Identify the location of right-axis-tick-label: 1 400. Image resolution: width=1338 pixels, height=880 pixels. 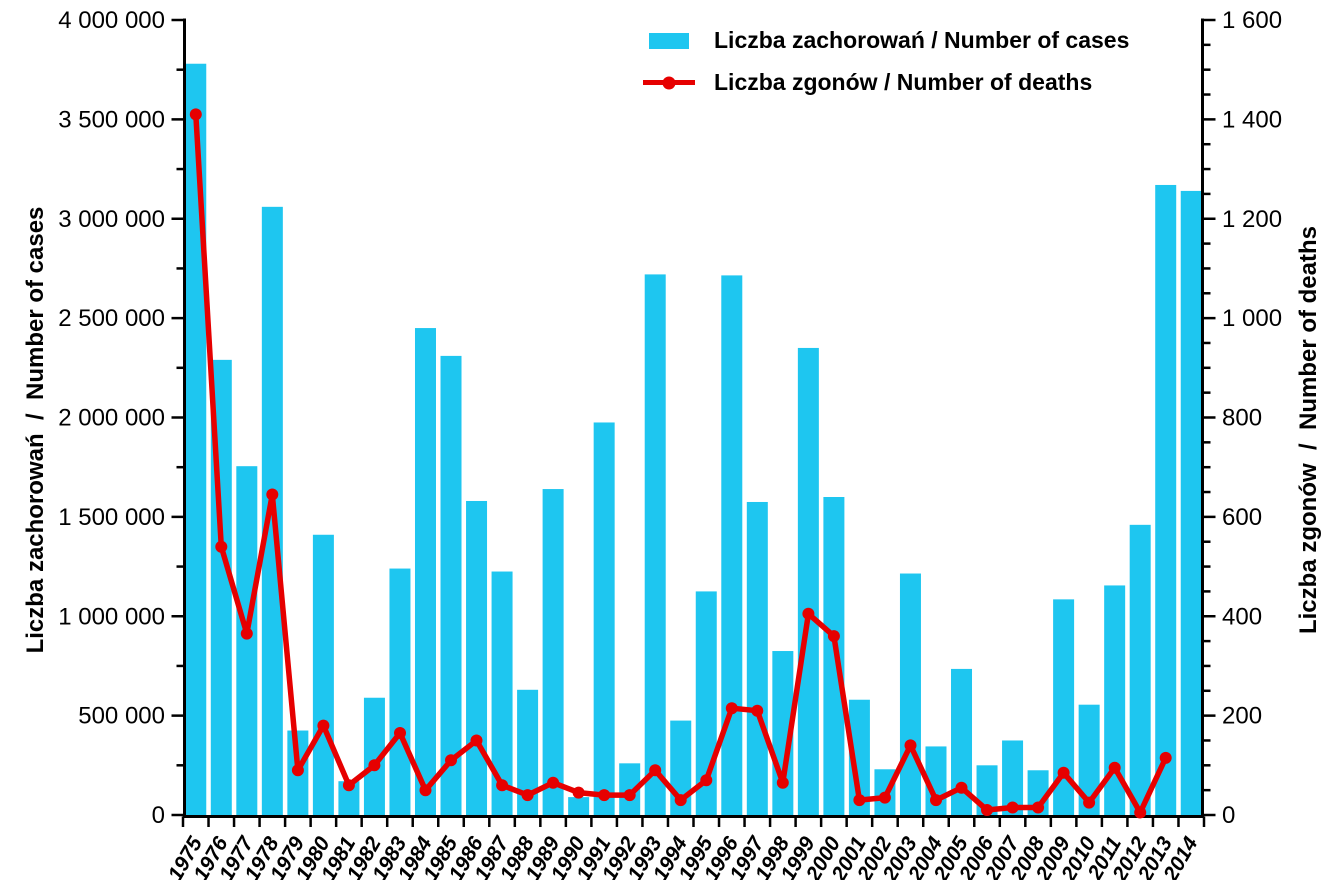
(1252, 119).